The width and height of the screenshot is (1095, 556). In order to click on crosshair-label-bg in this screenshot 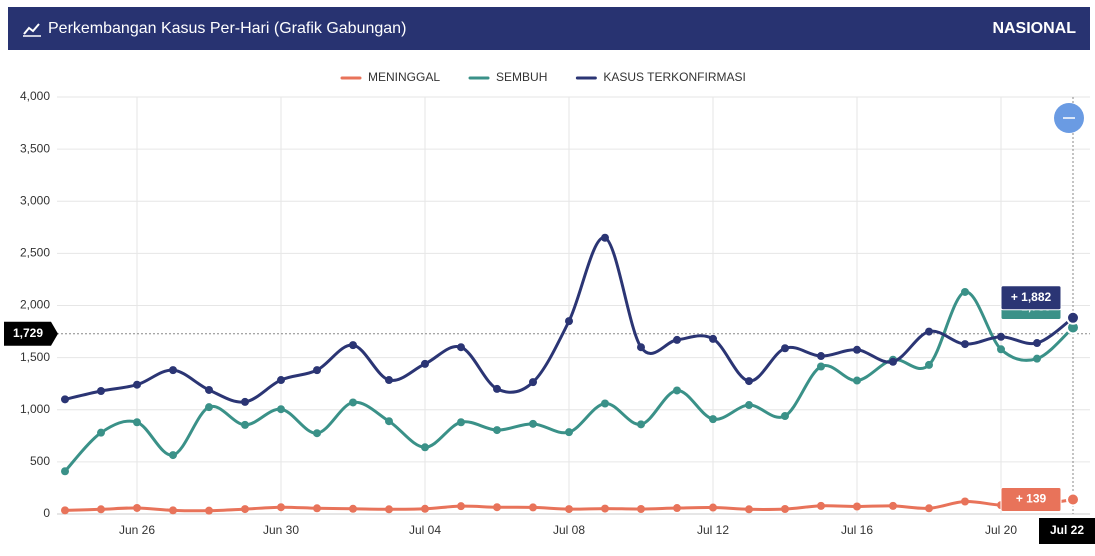, I will do `click(31, 333)`.